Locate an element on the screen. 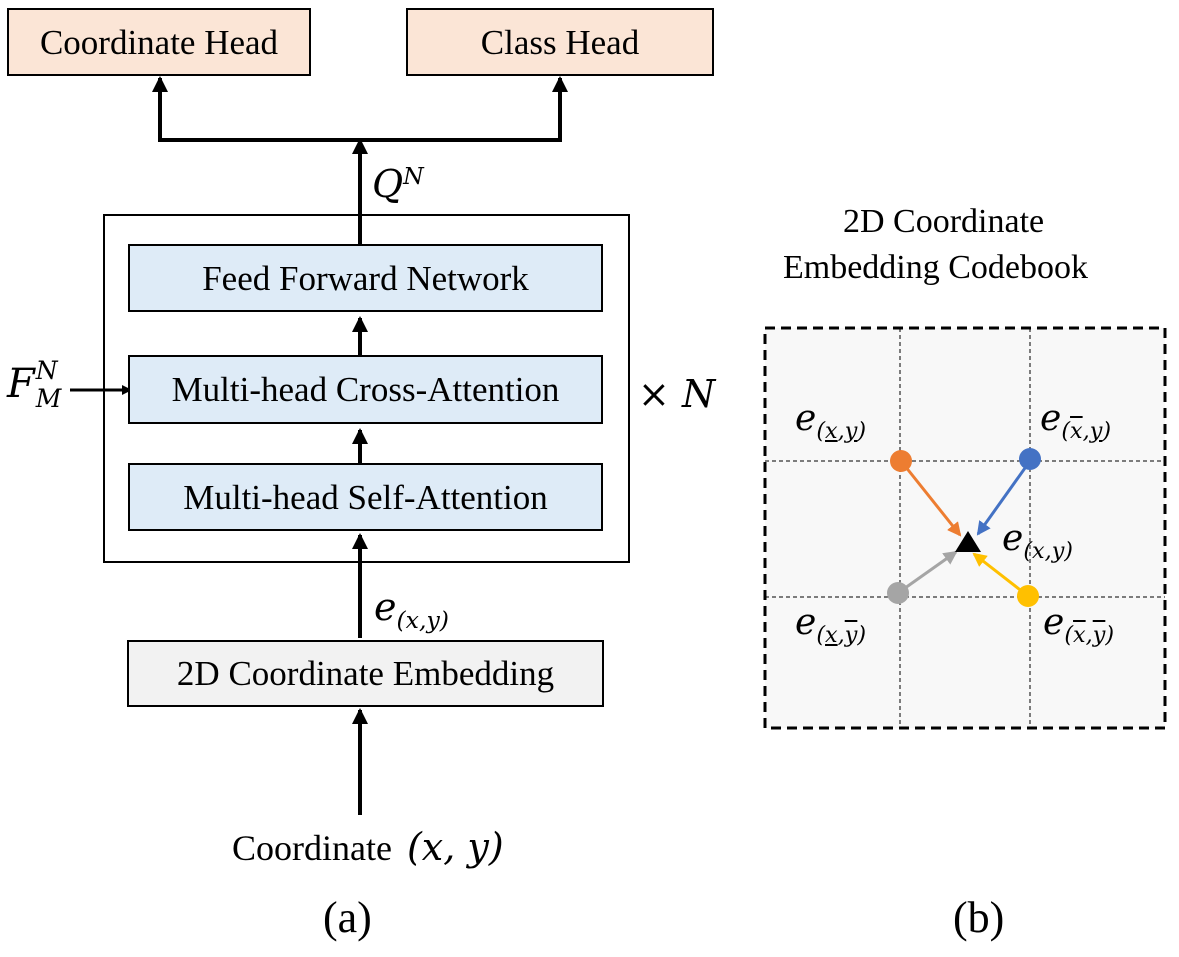 The width and height of the screenshot is (1179, 957). bottom-left-point is located at coordinates (898, 593).